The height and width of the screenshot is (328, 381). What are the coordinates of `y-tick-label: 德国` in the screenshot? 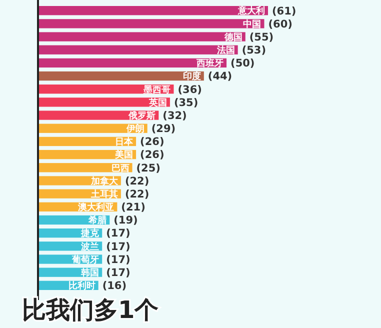 It's located at (232, 37).